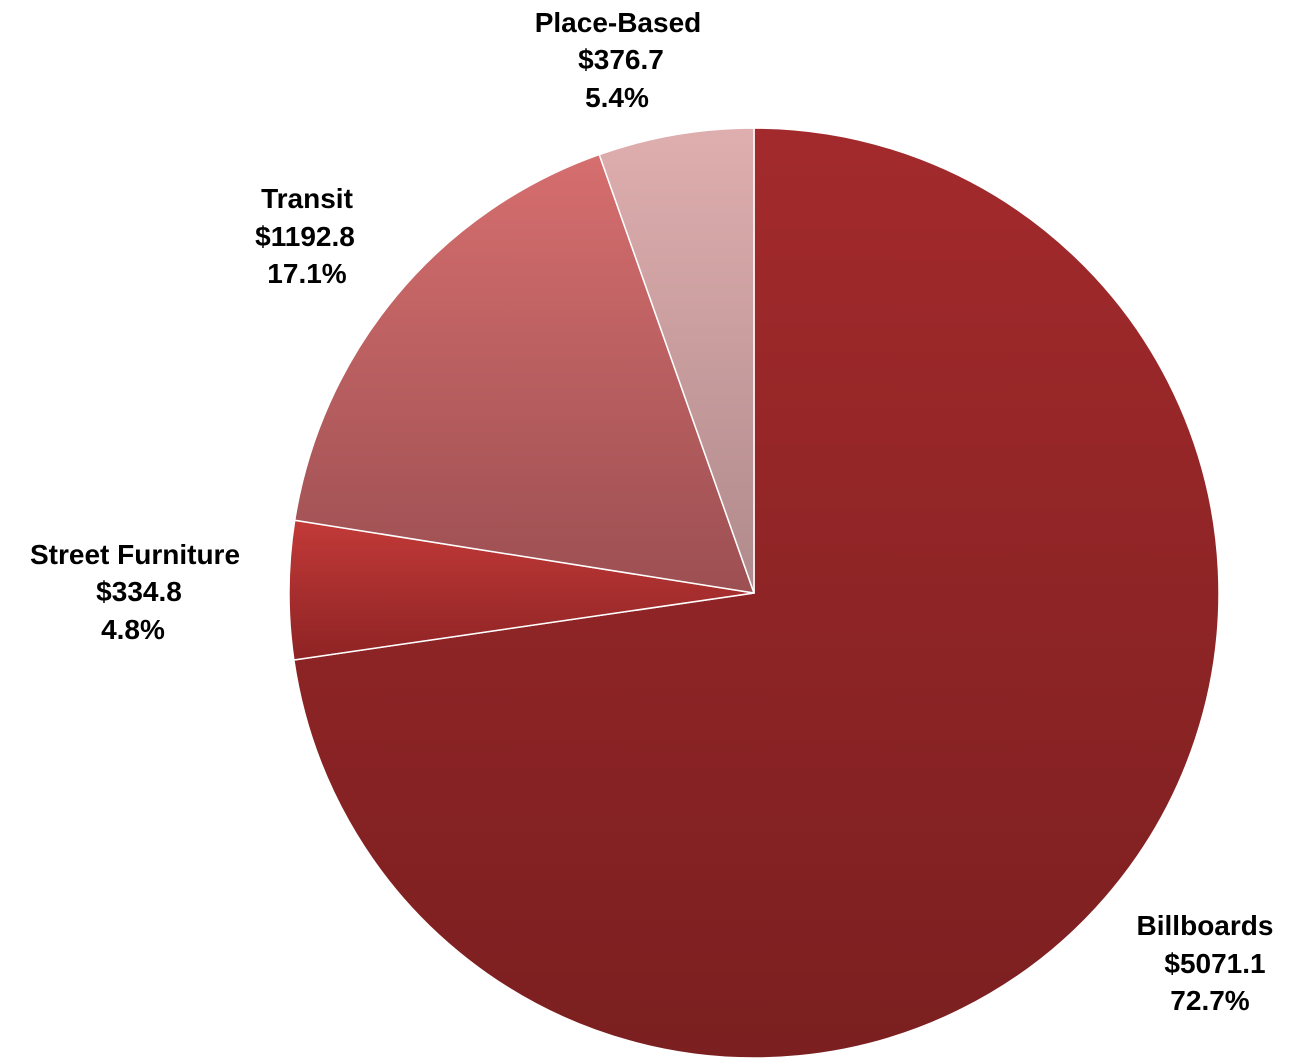  Describe the element at coordinates (618, 22) in the screenshot. I see `slice-name-place-based: Place-Based` at that location.